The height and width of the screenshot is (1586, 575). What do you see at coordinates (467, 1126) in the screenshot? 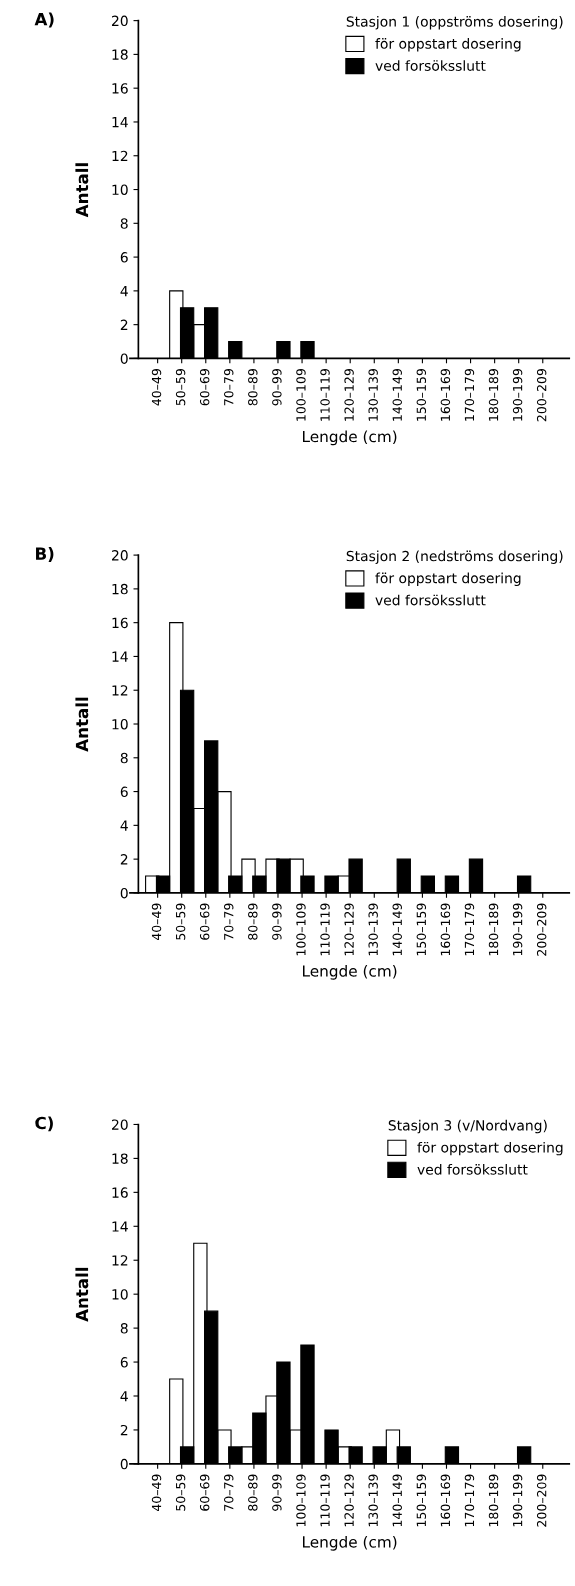
I see `legend-title: Stasjon 3 (v/Nordvang)` at bounding box center [467, 1126].